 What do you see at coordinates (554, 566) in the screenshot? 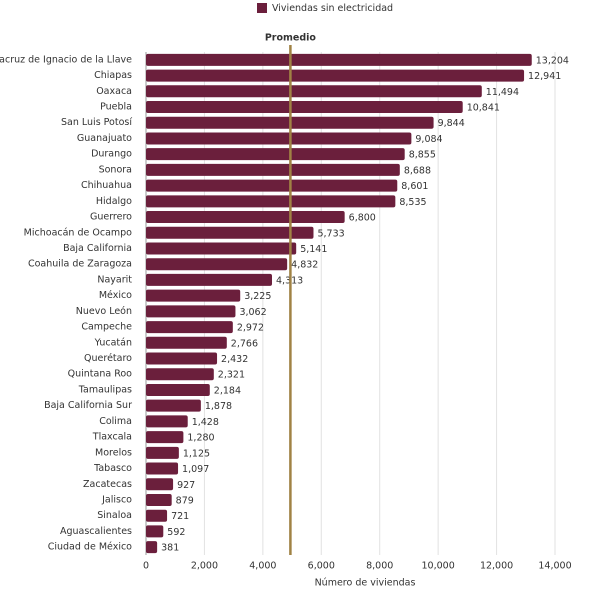
I see `x-tick-label: 14,000` at bounding box center [554, 566].